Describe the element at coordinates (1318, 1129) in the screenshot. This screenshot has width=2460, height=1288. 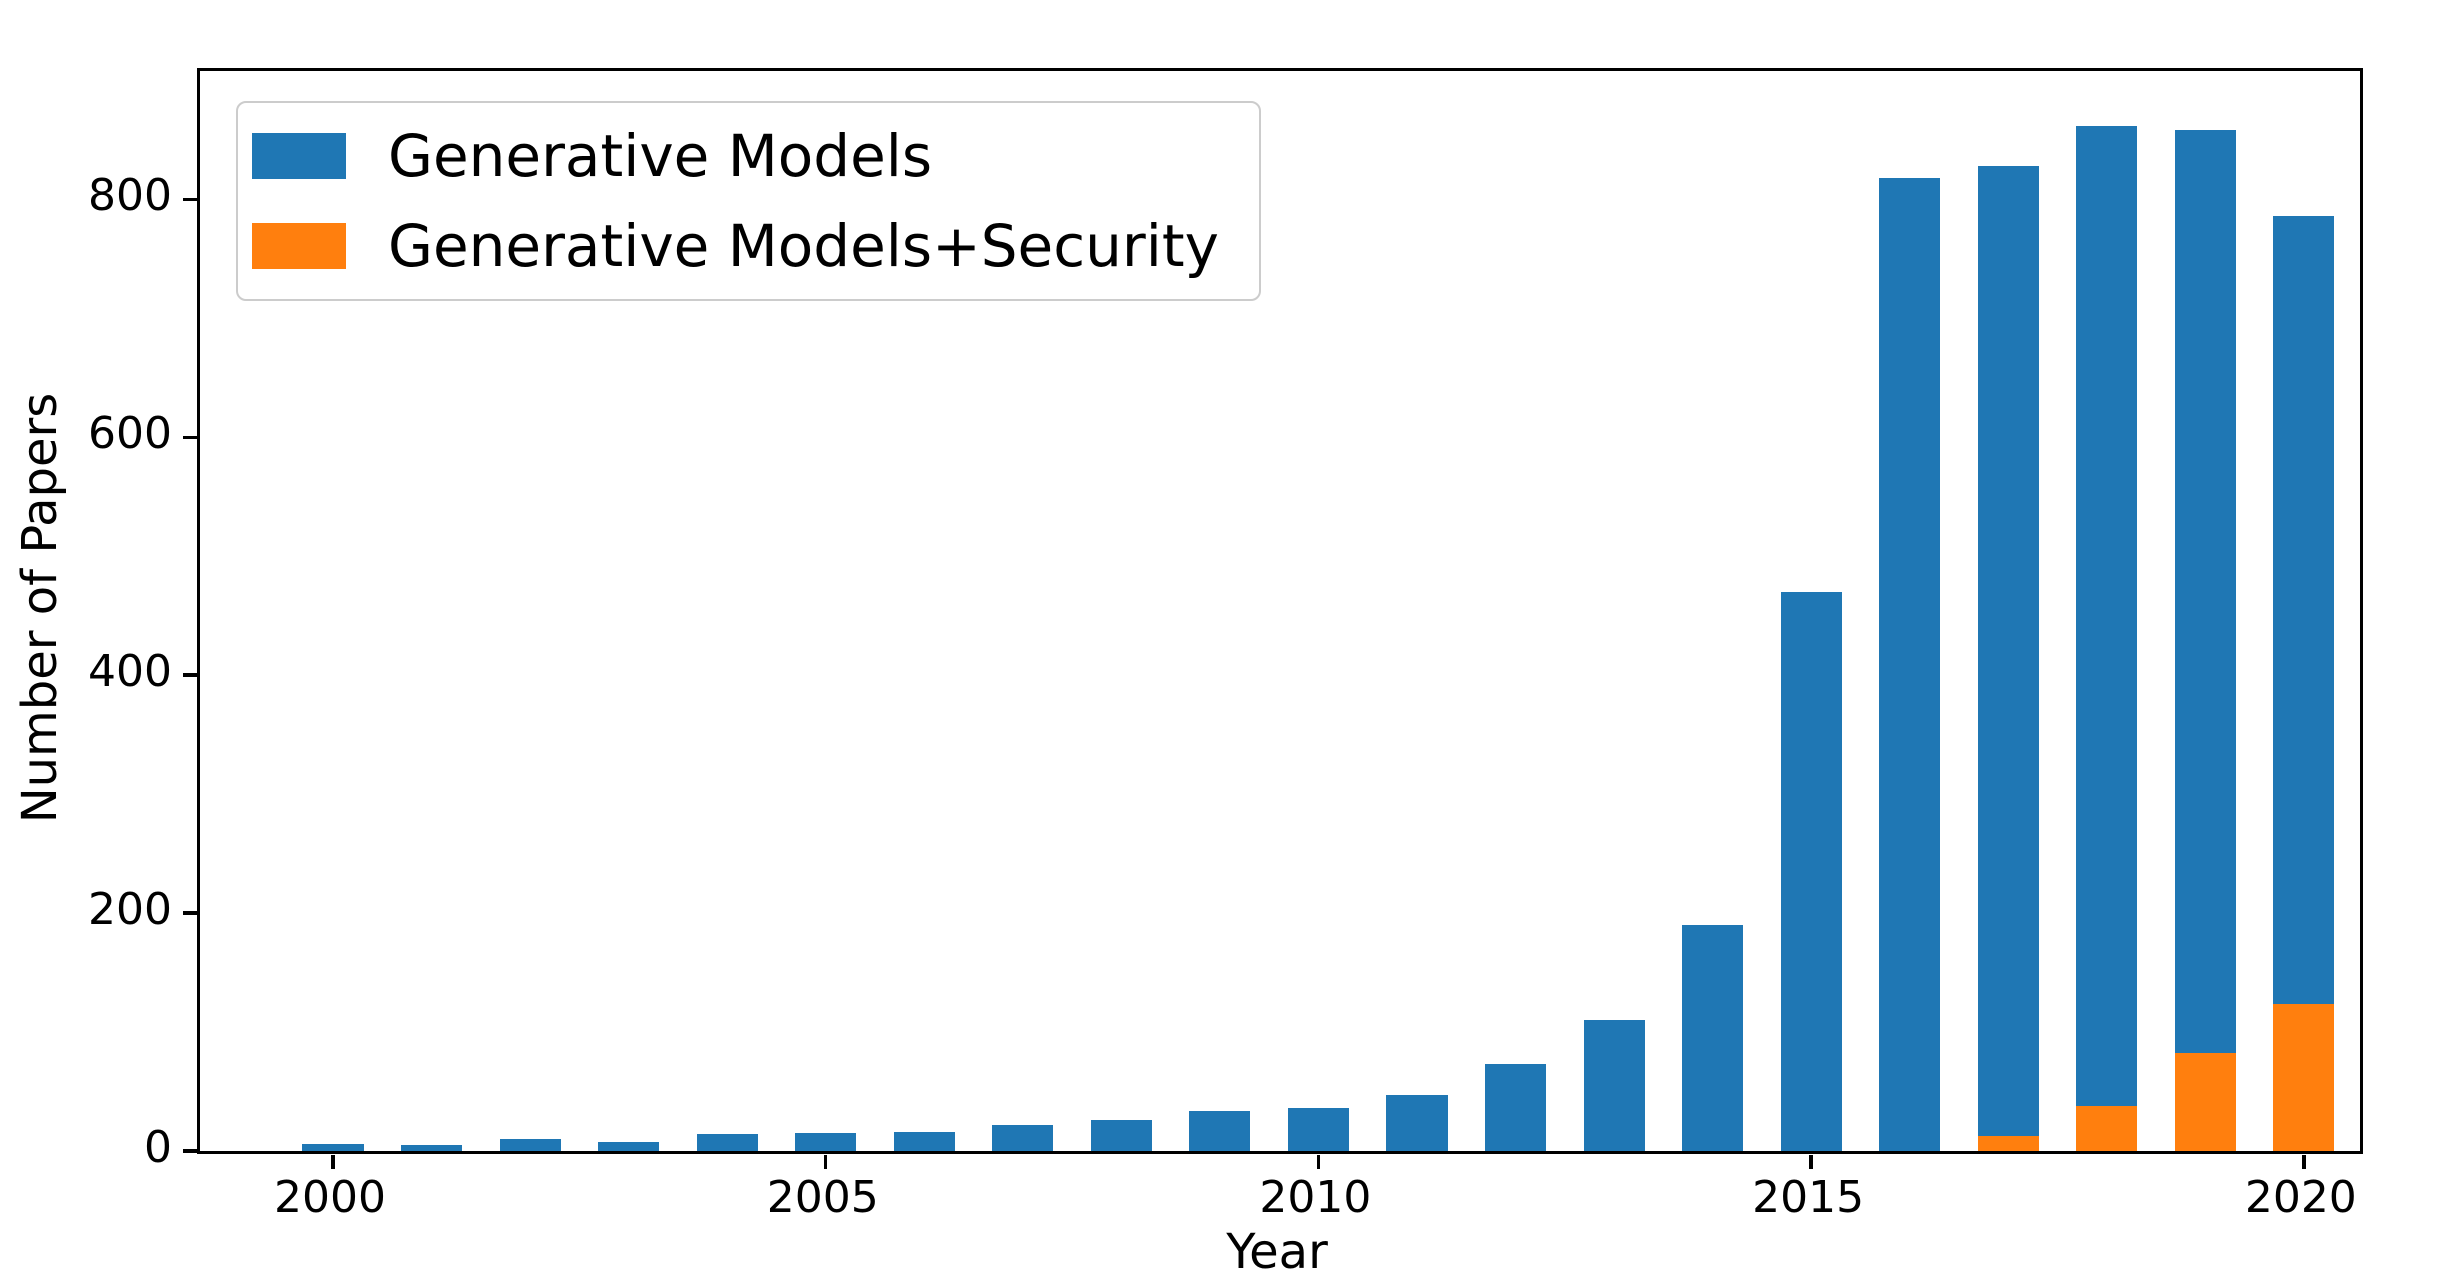
I see `bar-2010-generative-models` at that location.